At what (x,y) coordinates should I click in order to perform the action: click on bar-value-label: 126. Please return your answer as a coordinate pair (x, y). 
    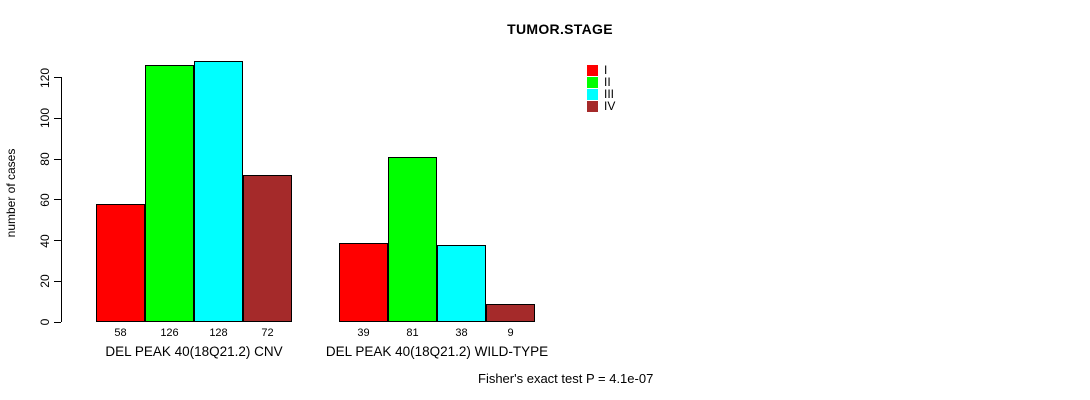
    Looking at the image, I should click on (169, 333).